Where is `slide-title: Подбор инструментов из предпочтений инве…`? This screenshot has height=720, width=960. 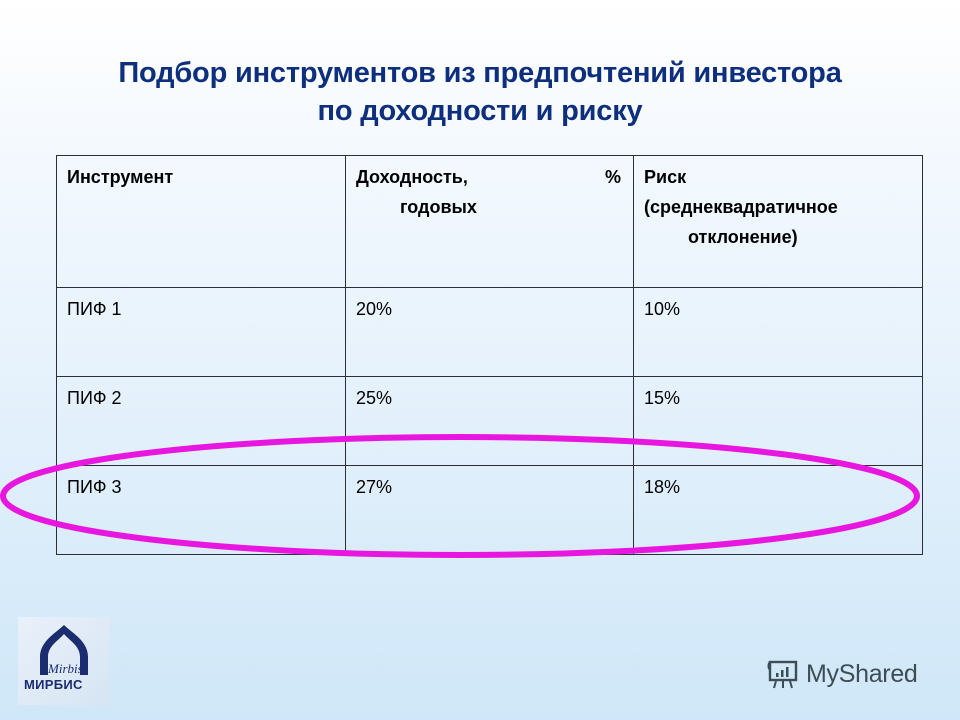 slide-title: Подбор инструментов из предпочтений инве… is located at coordinates (480, 92).